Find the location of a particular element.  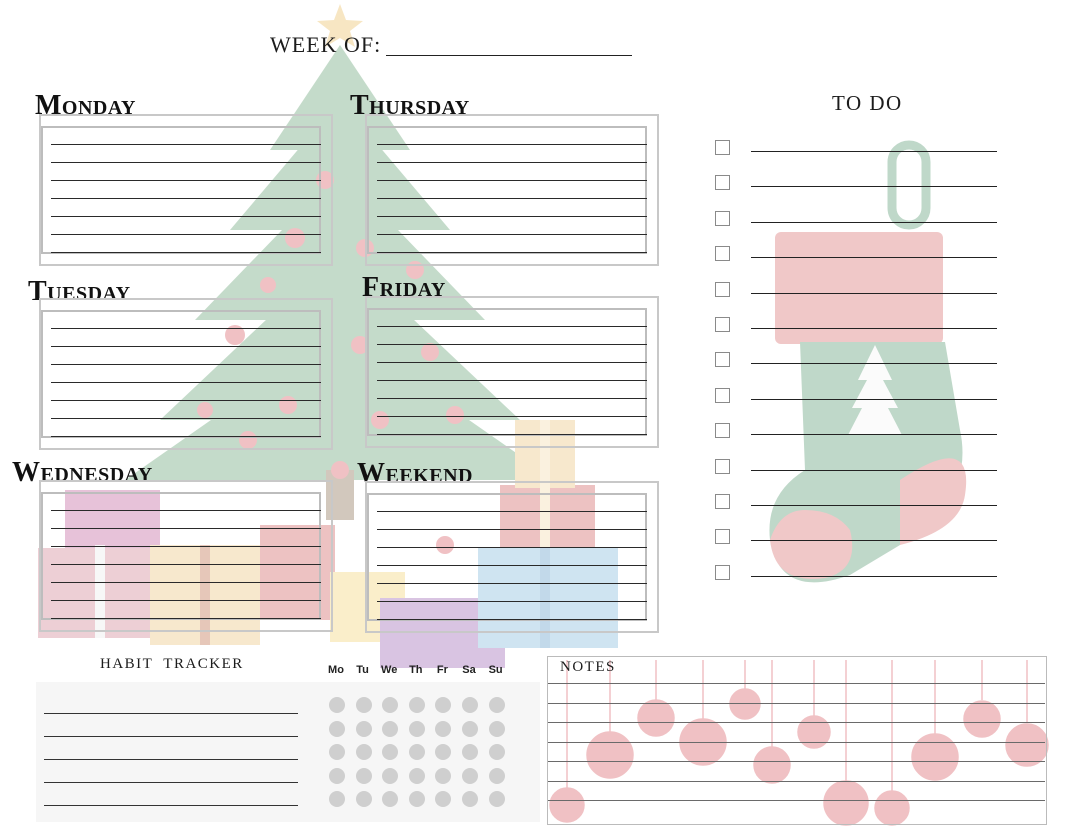

habit-tracker-panel is located at coordinates (288, 752).